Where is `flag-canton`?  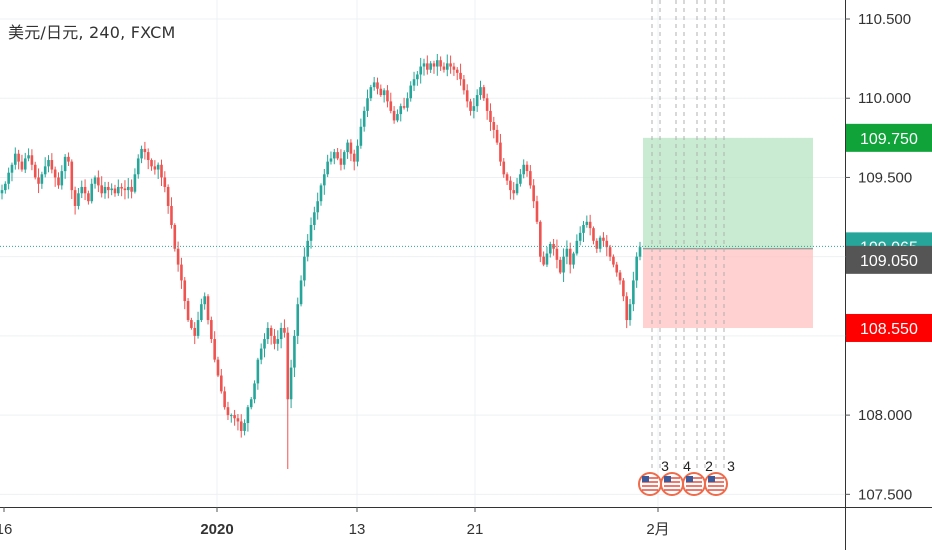
flag-canton is located at coordinates (645, 479).